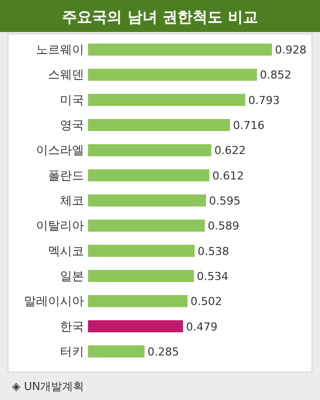  I want to click on data-label: 0.285, so click(164, 351).